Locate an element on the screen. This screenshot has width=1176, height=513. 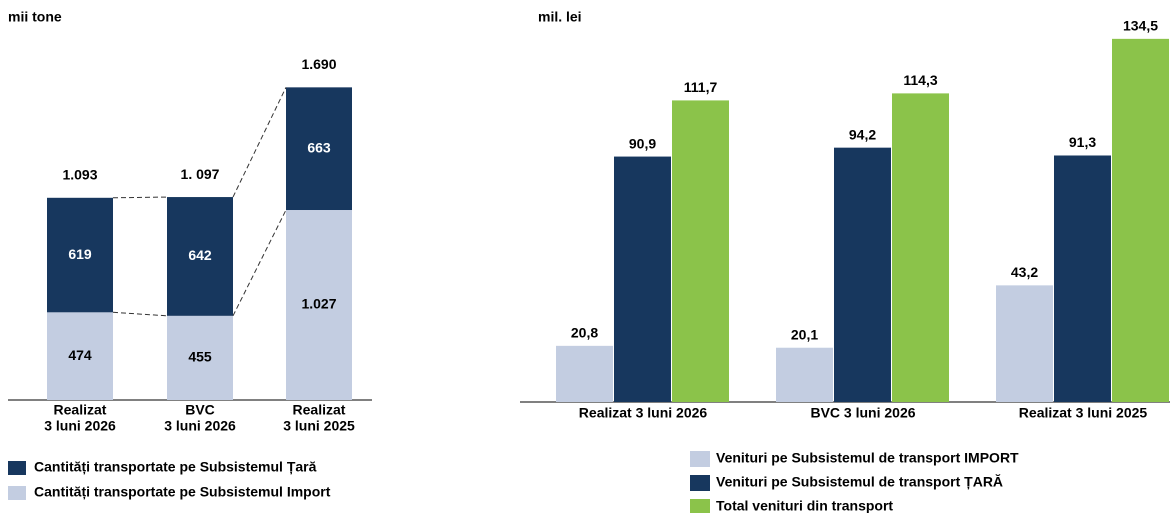
value-label: 91,3 is located at coordinates (1082, 142).